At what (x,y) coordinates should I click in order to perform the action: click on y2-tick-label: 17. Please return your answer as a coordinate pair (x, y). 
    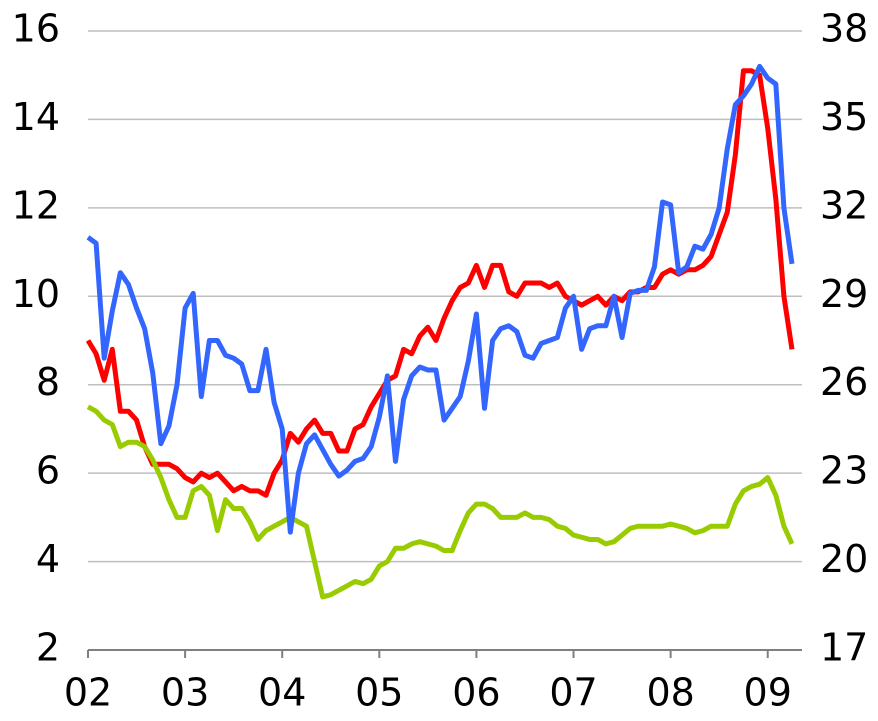
    Looking at the image, I should click on (844, 648).